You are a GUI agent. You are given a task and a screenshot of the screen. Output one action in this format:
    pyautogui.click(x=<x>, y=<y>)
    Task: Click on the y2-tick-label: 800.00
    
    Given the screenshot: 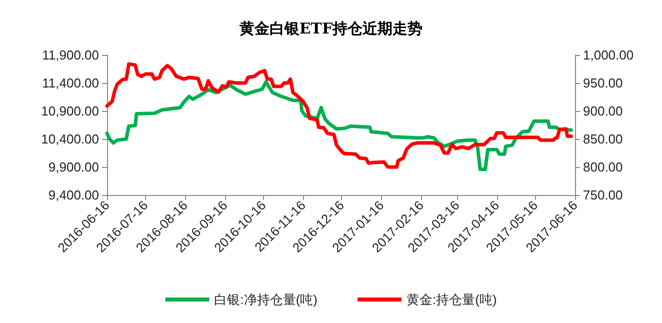 What is the action you would take?
    pyautogui.click(x=603, y=167)
    